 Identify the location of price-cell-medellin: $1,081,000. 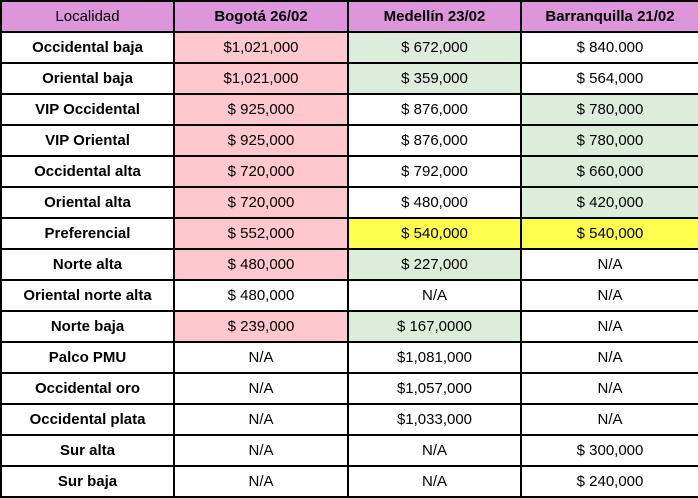
(434, 357).